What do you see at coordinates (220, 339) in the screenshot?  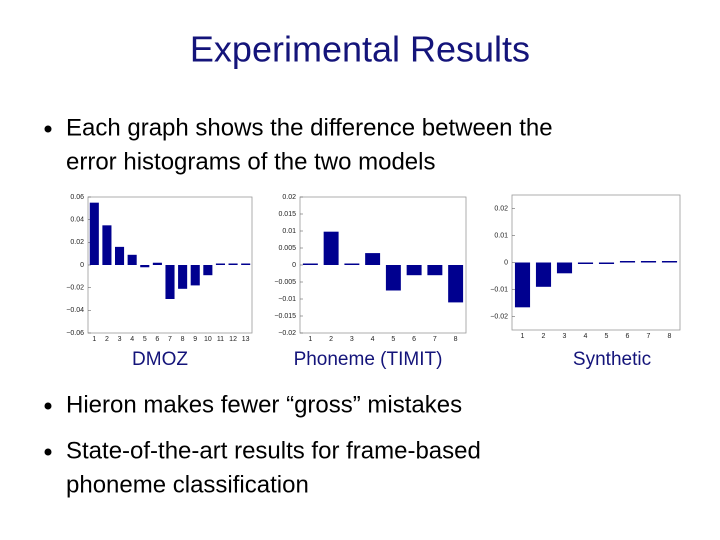 I see `x-tick-label: 11` at bounding box center [220, 339].